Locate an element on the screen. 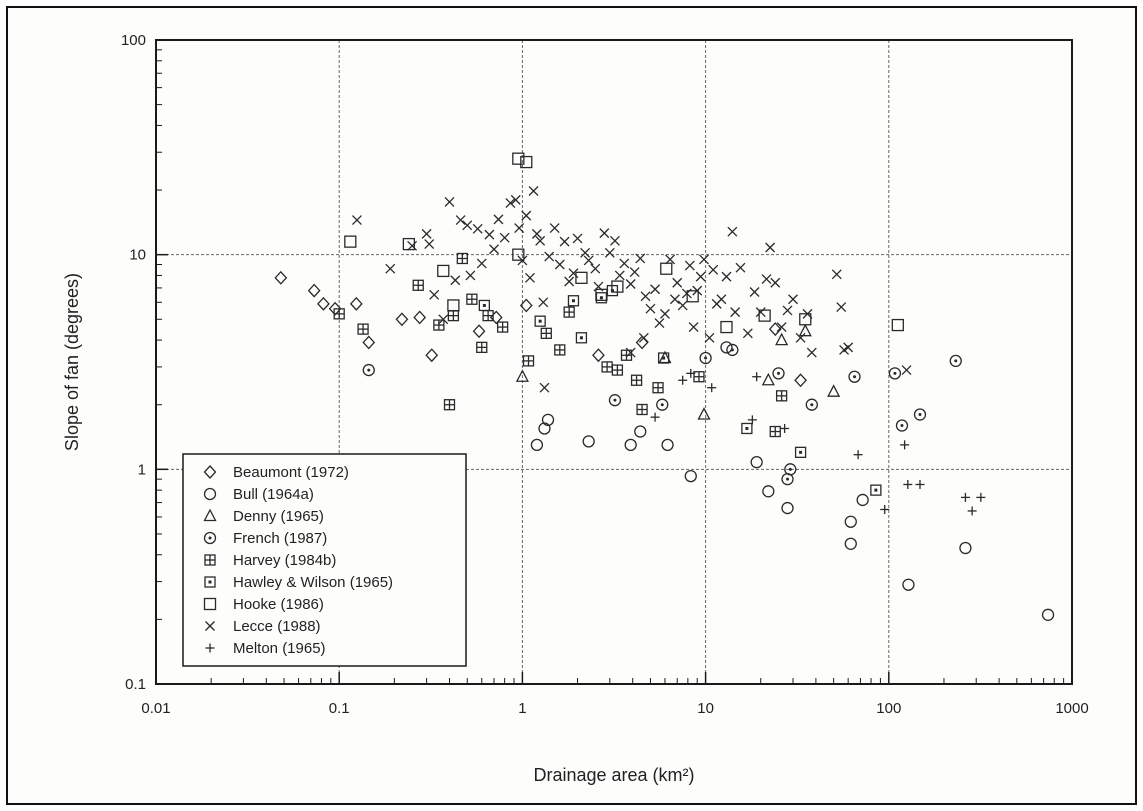  legend-entry-label: Lecce (1988) is located at coordinates (277, 626).